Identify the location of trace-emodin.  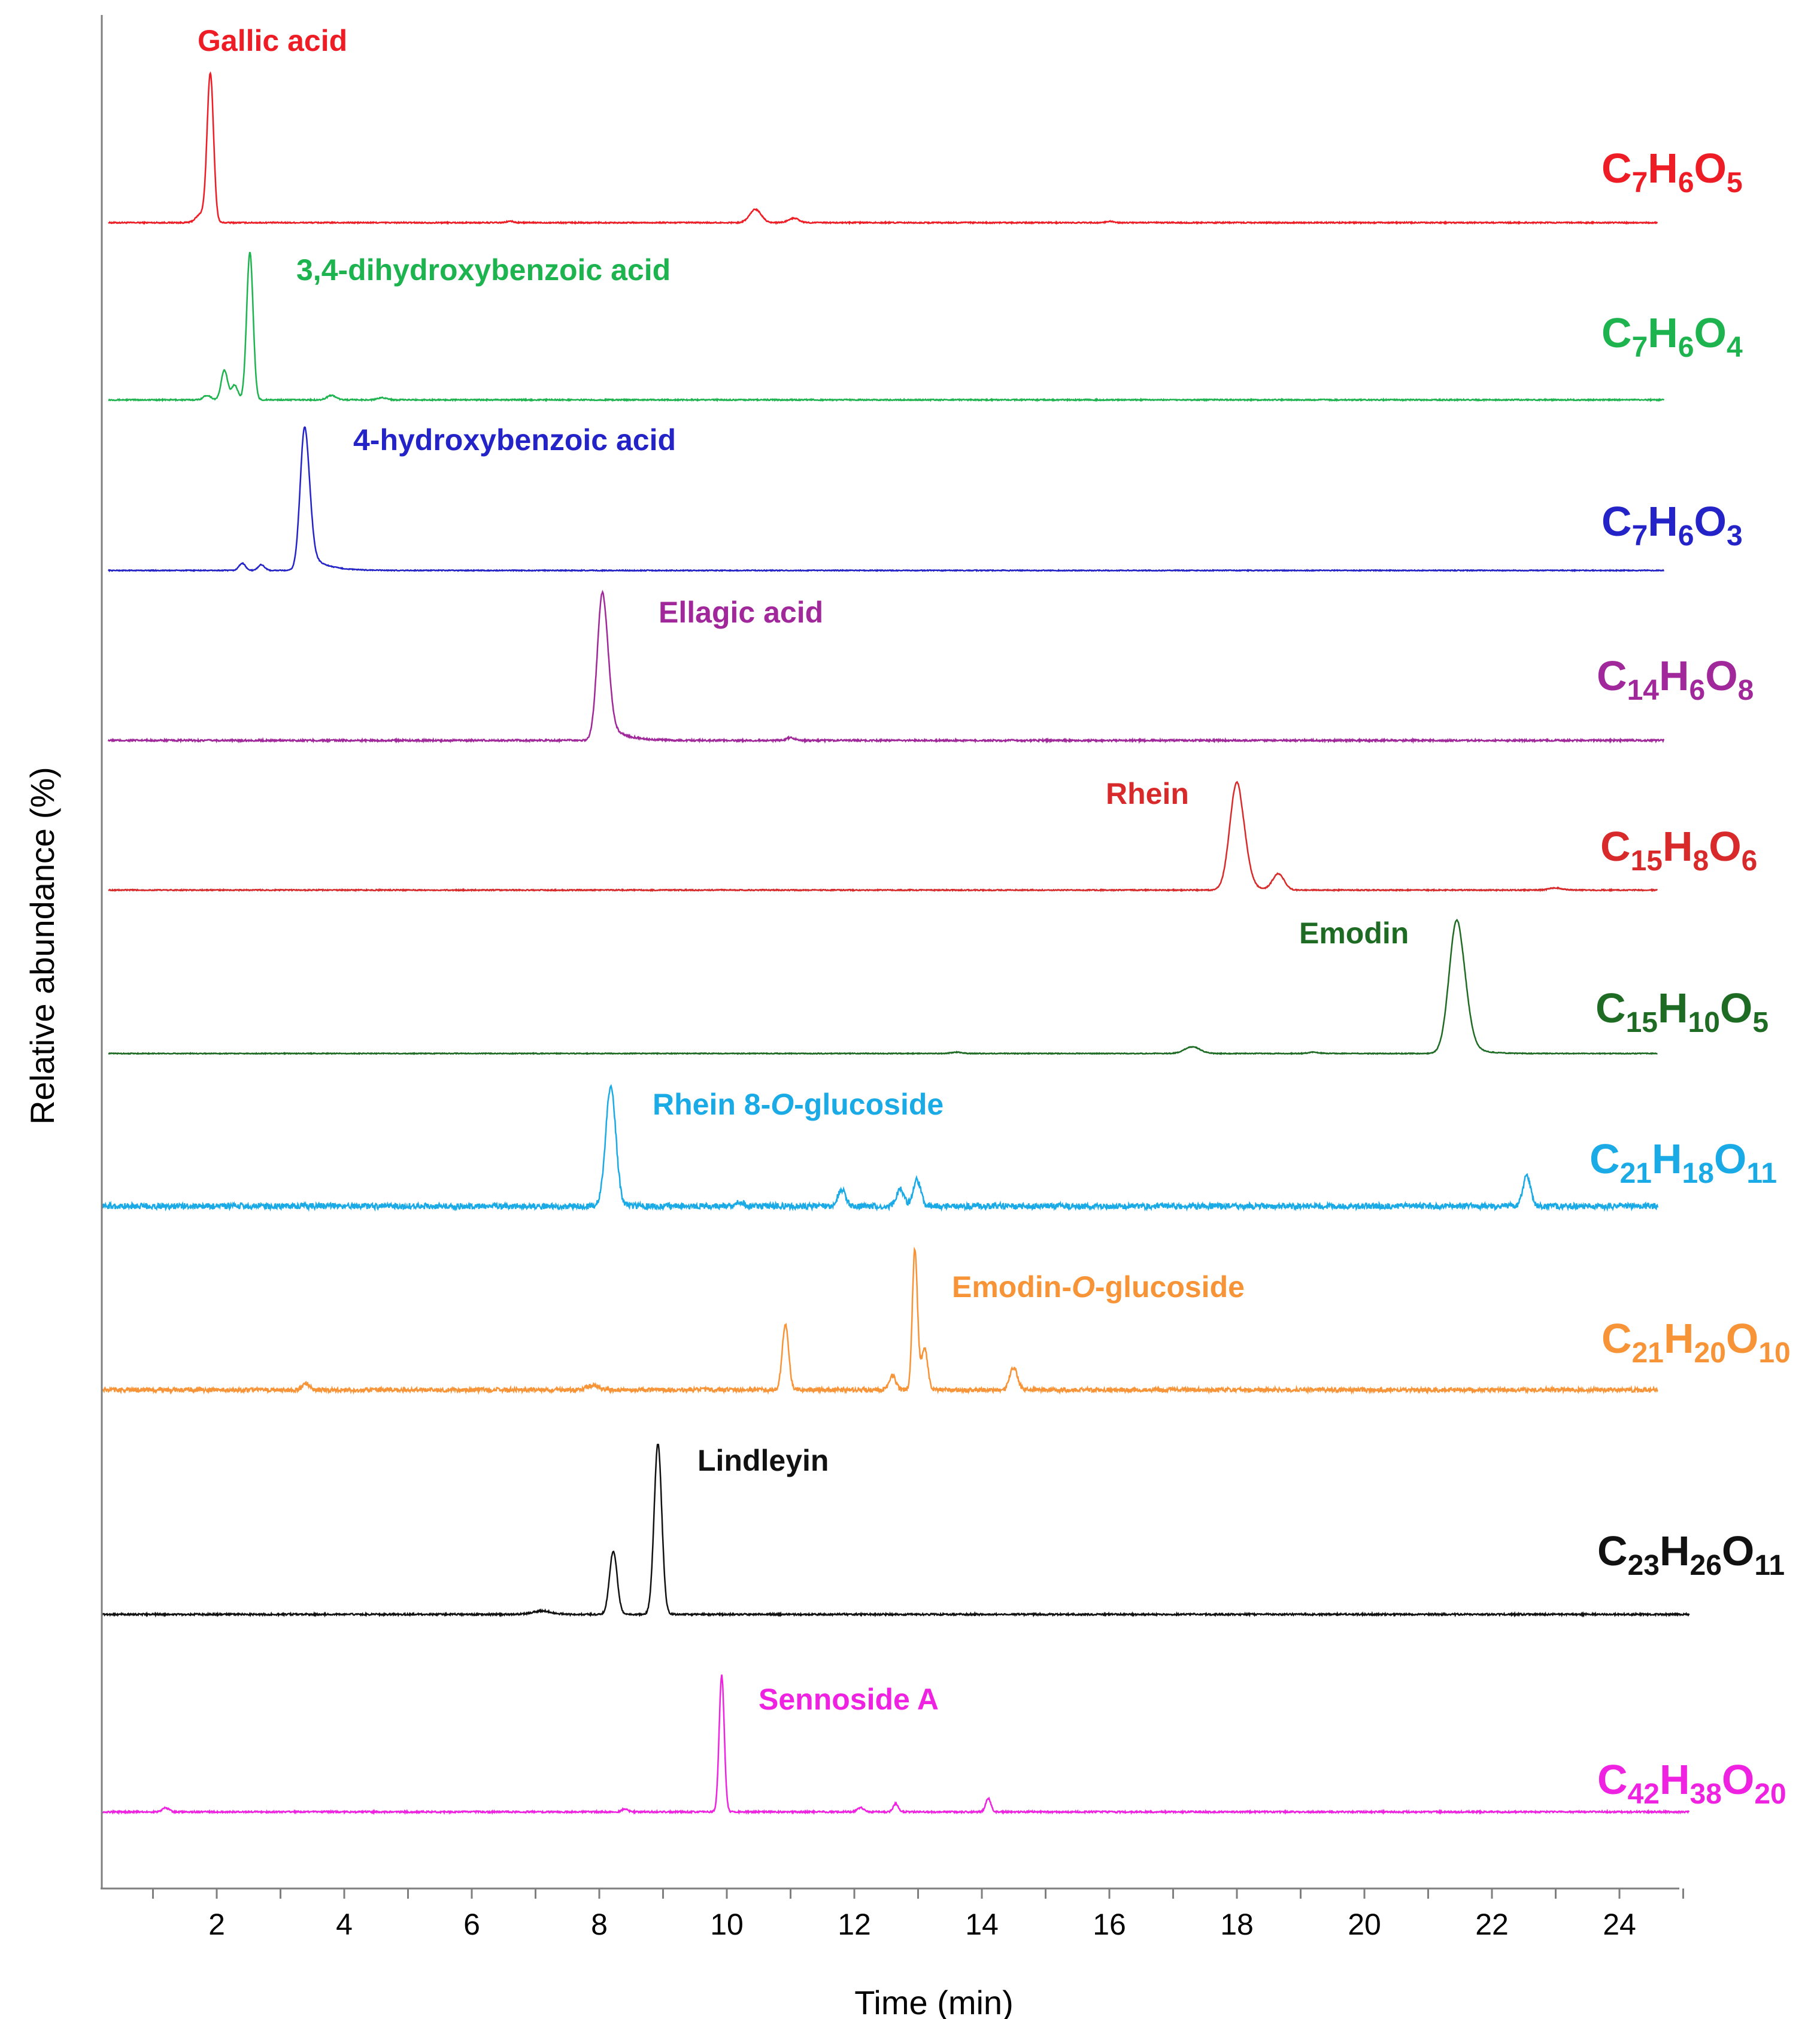
(883, 986).